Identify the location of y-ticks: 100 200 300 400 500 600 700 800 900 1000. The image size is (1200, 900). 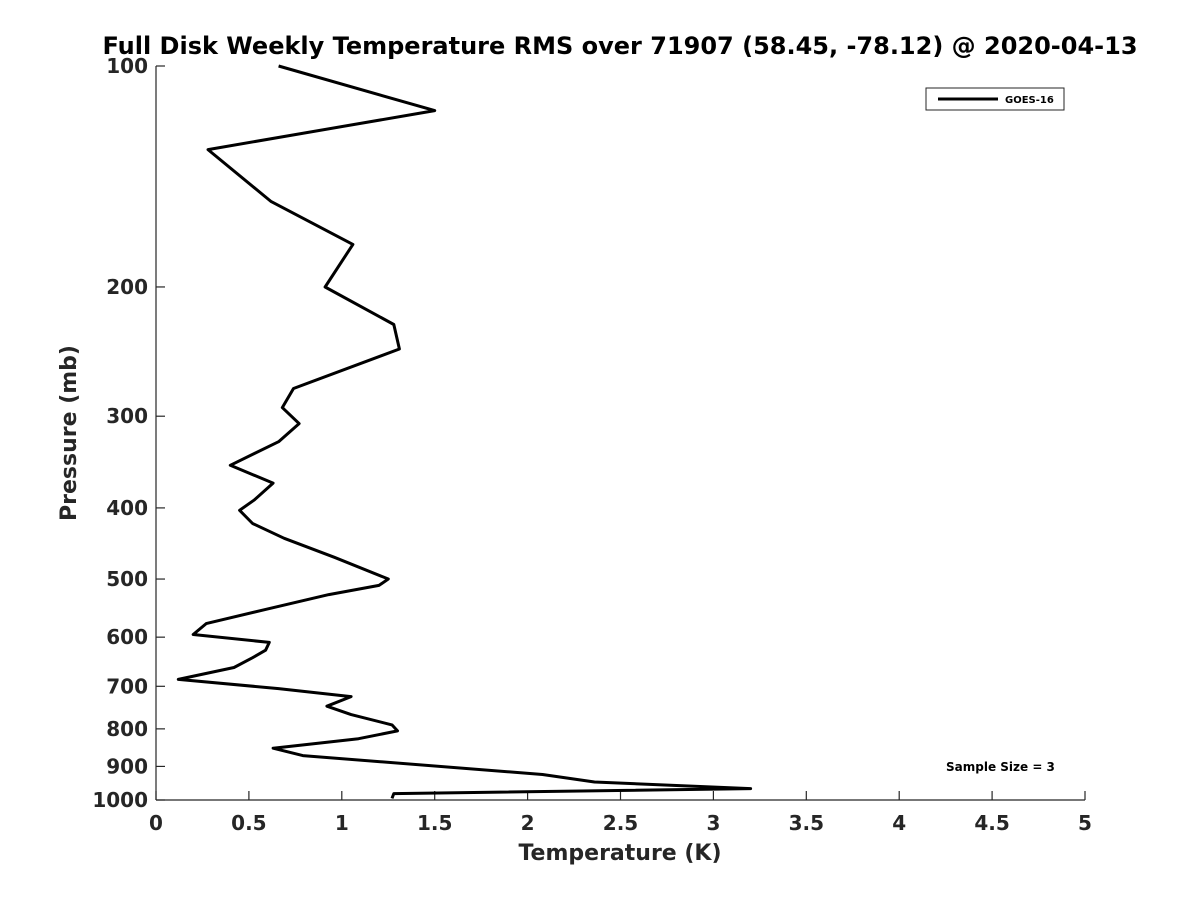
(128, 433).